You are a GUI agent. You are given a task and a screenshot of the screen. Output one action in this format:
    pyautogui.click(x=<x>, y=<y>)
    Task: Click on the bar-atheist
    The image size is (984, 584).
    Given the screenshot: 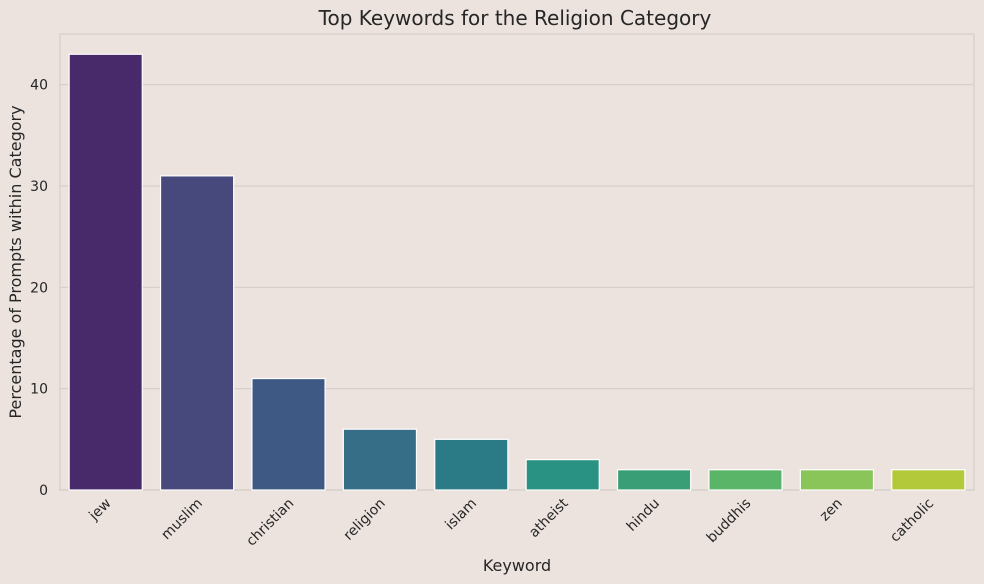 What is the action you would take?
    pyautogui.click(x=562, y=475)
    